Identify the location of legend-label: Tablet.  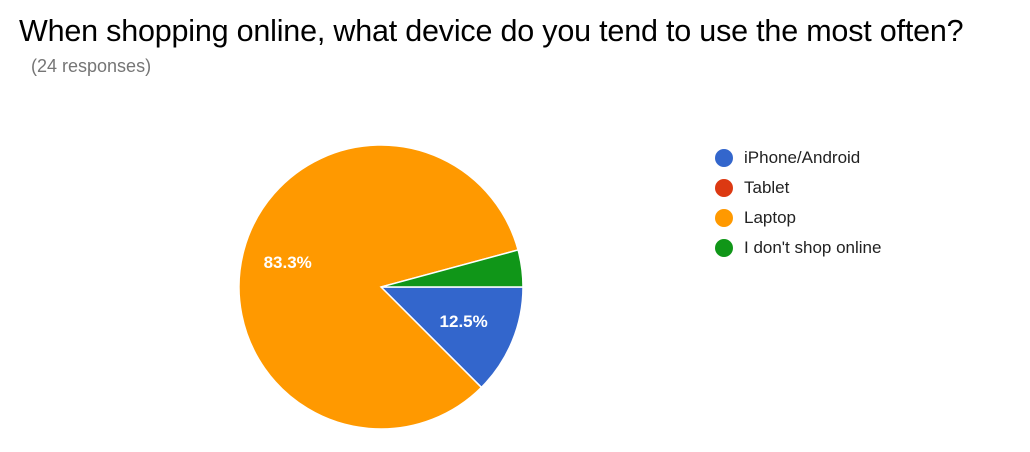
(767, 187).